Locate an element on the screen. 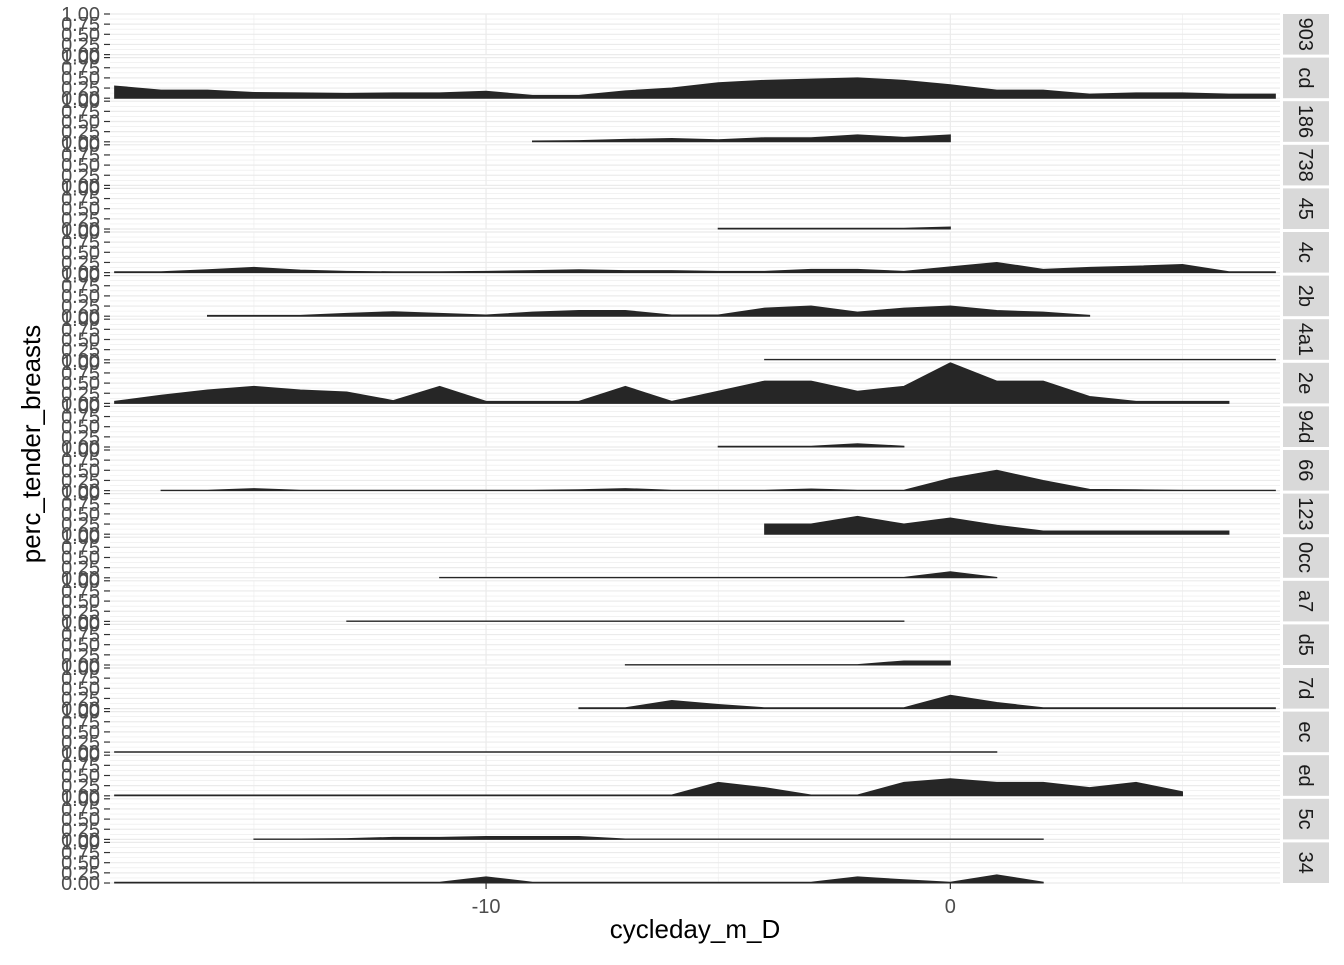 The height and width of the screenshot is (965, 1344). facet-strip-label: cd is located at coordinates (1305, 77).